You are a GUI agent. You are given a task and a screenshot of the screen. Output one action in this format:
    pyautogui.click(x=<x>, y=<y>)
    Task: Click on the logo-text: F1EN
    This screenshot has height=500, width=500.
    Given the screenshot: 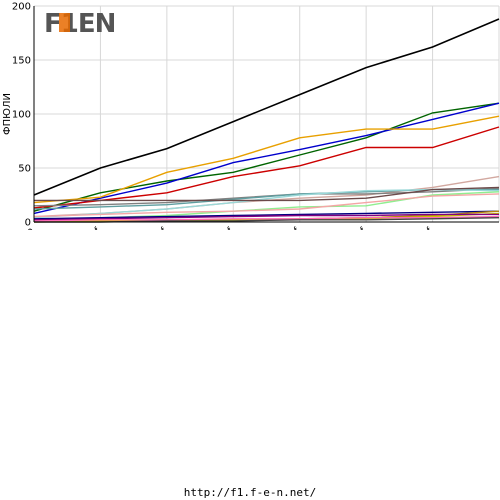 What is the action you would take?
    pyautogui.click(x=79, y=24)
    